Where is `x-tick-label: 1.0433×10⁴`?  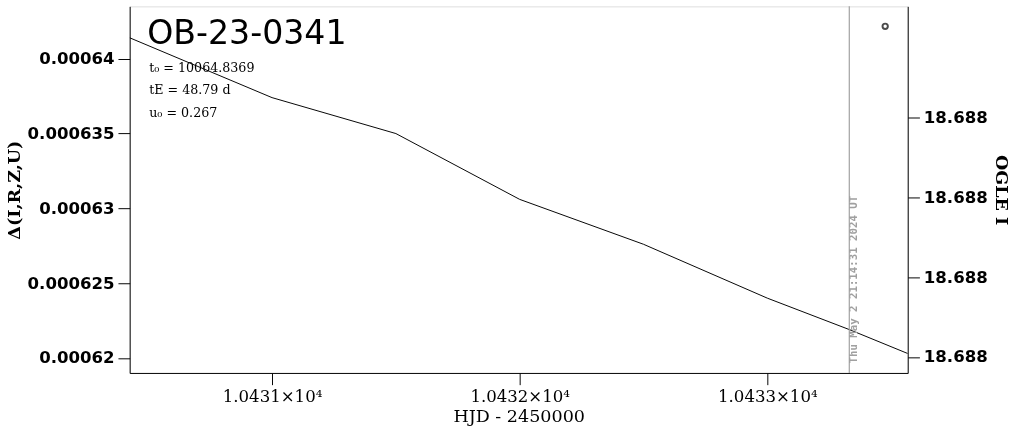 x-tick-label: 1.0433×10⁴ is located at coordinates (768, 396).